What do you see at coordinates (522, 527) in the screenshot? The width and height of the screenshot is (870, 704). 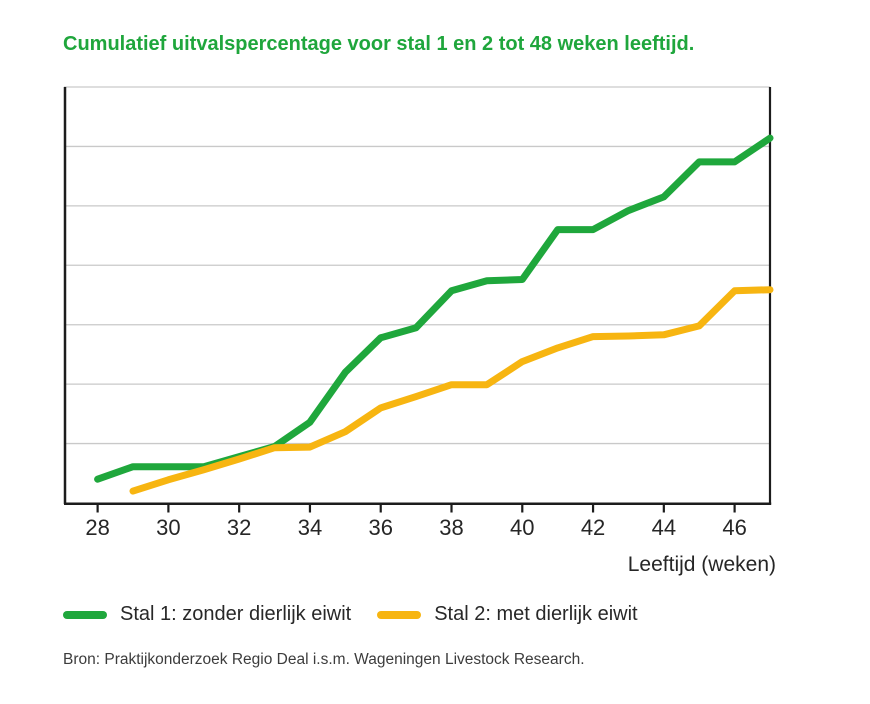 I see `x-tick-label: 40` at bounding box center [522, 527].